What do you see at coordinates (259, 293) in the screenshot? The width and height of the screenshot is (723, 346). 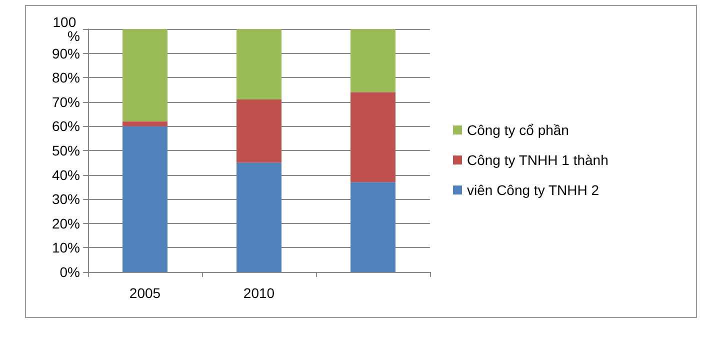 I see `x-tick-label: 2010` at bounding box center [259, 293].